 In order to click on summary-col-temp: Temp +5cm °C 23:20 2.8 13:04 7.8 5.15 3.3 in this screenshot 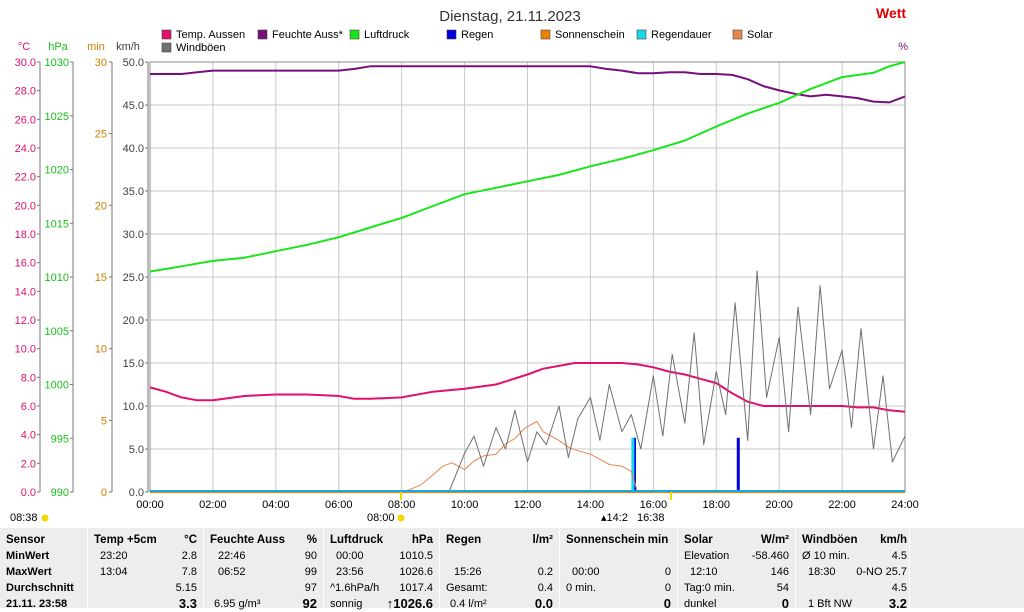, I will do `click(146, 569)`.